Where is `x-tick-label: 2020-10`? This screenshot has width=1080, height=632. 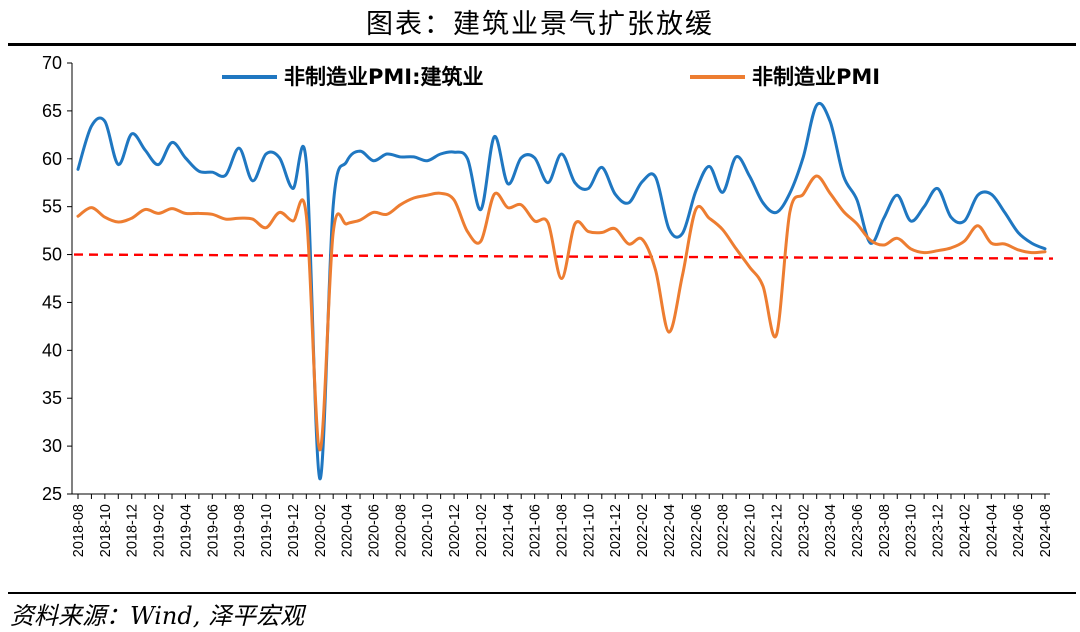 x-tick-label: 2020-10 is located at coordinates (428, 530).